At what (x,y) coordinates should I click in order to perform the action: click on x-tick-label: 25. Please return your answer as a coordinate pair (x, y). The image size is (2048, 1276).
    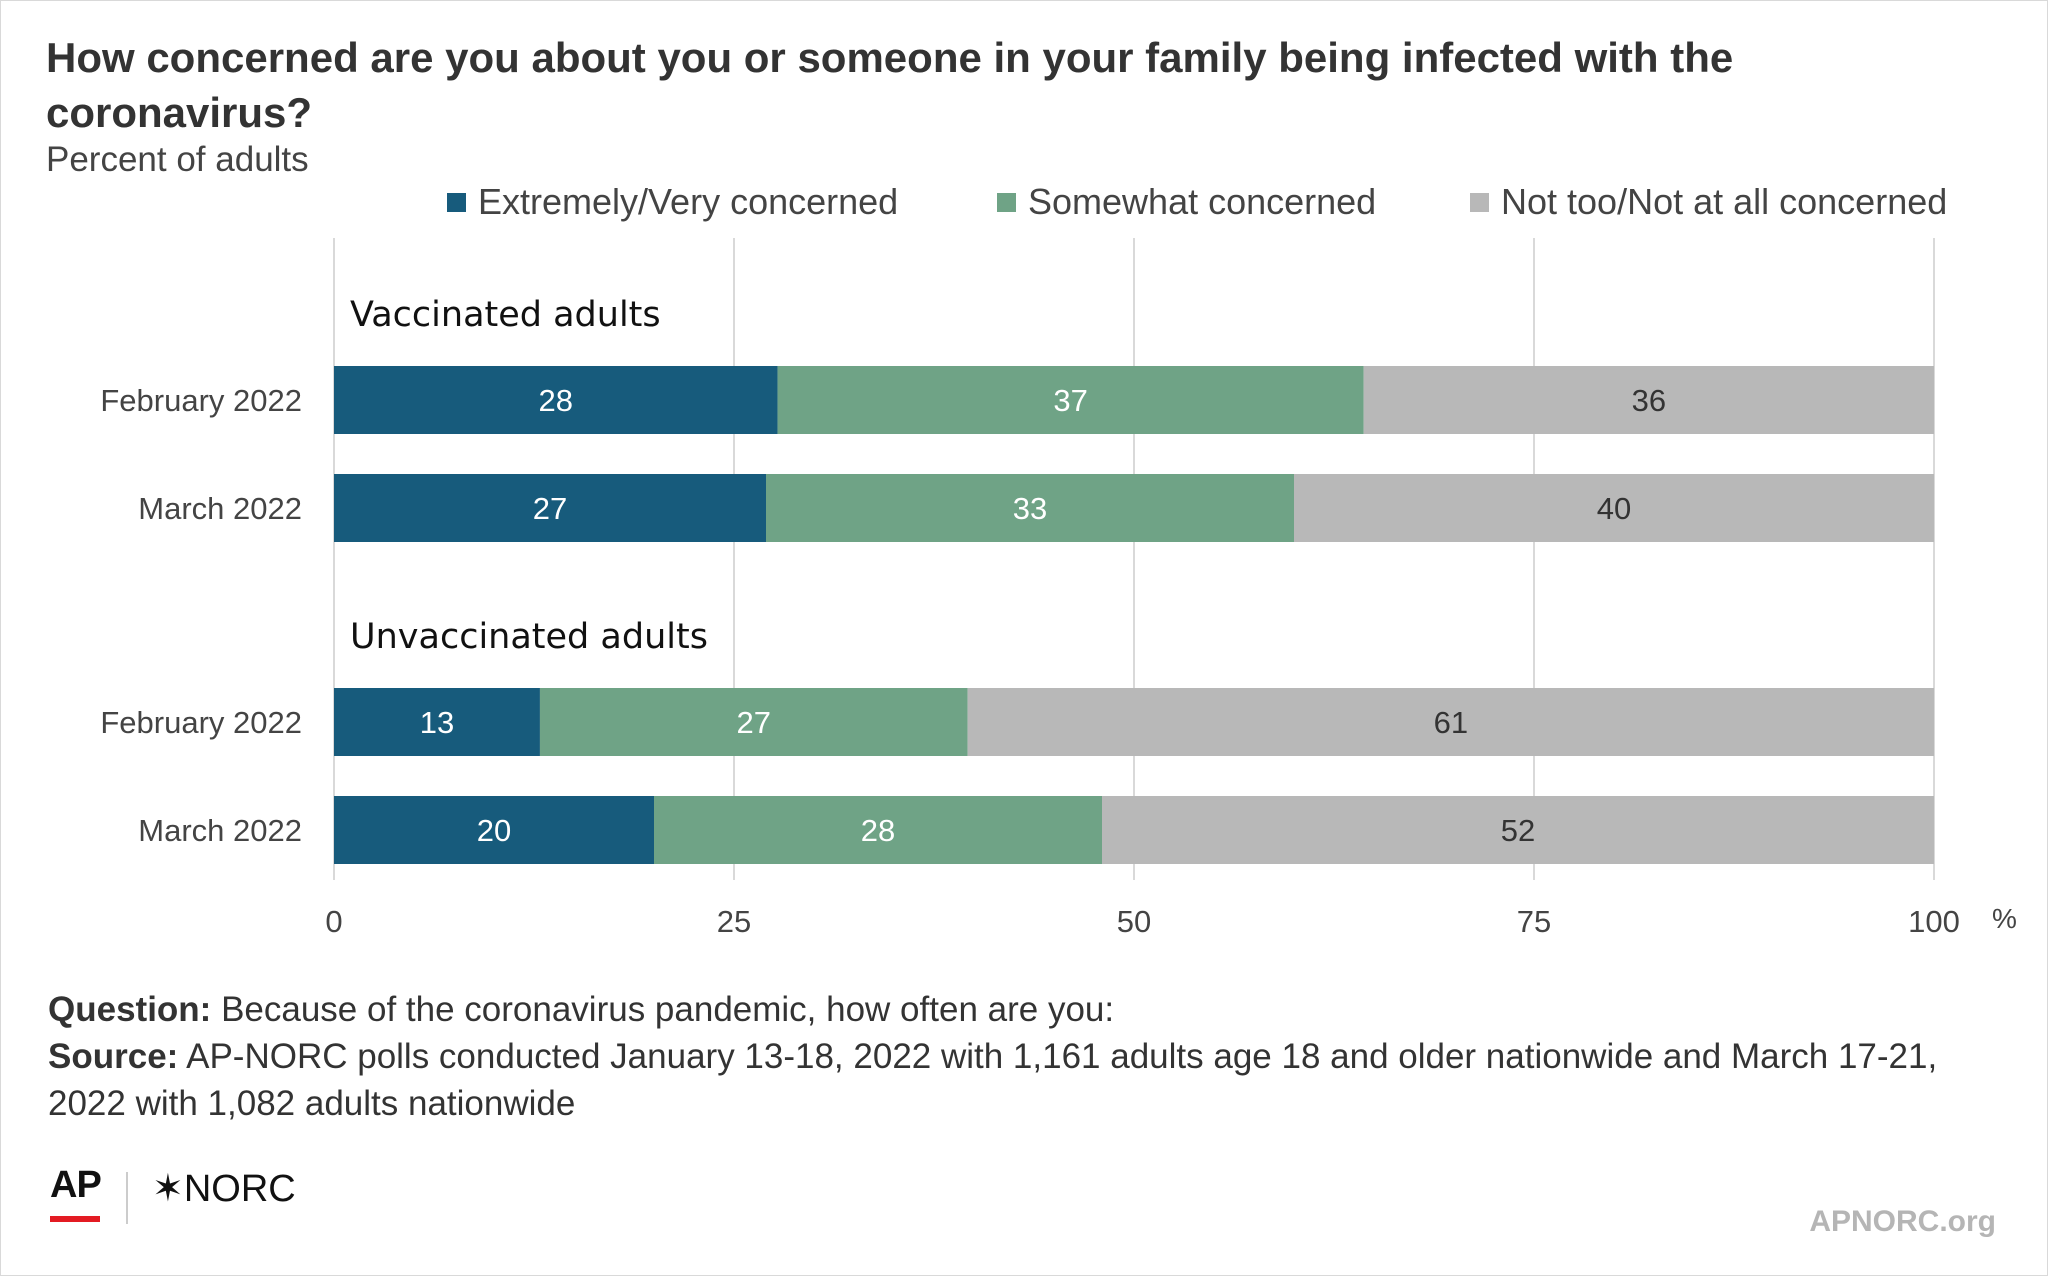
    Looking at the image, I should click on (734, 921).